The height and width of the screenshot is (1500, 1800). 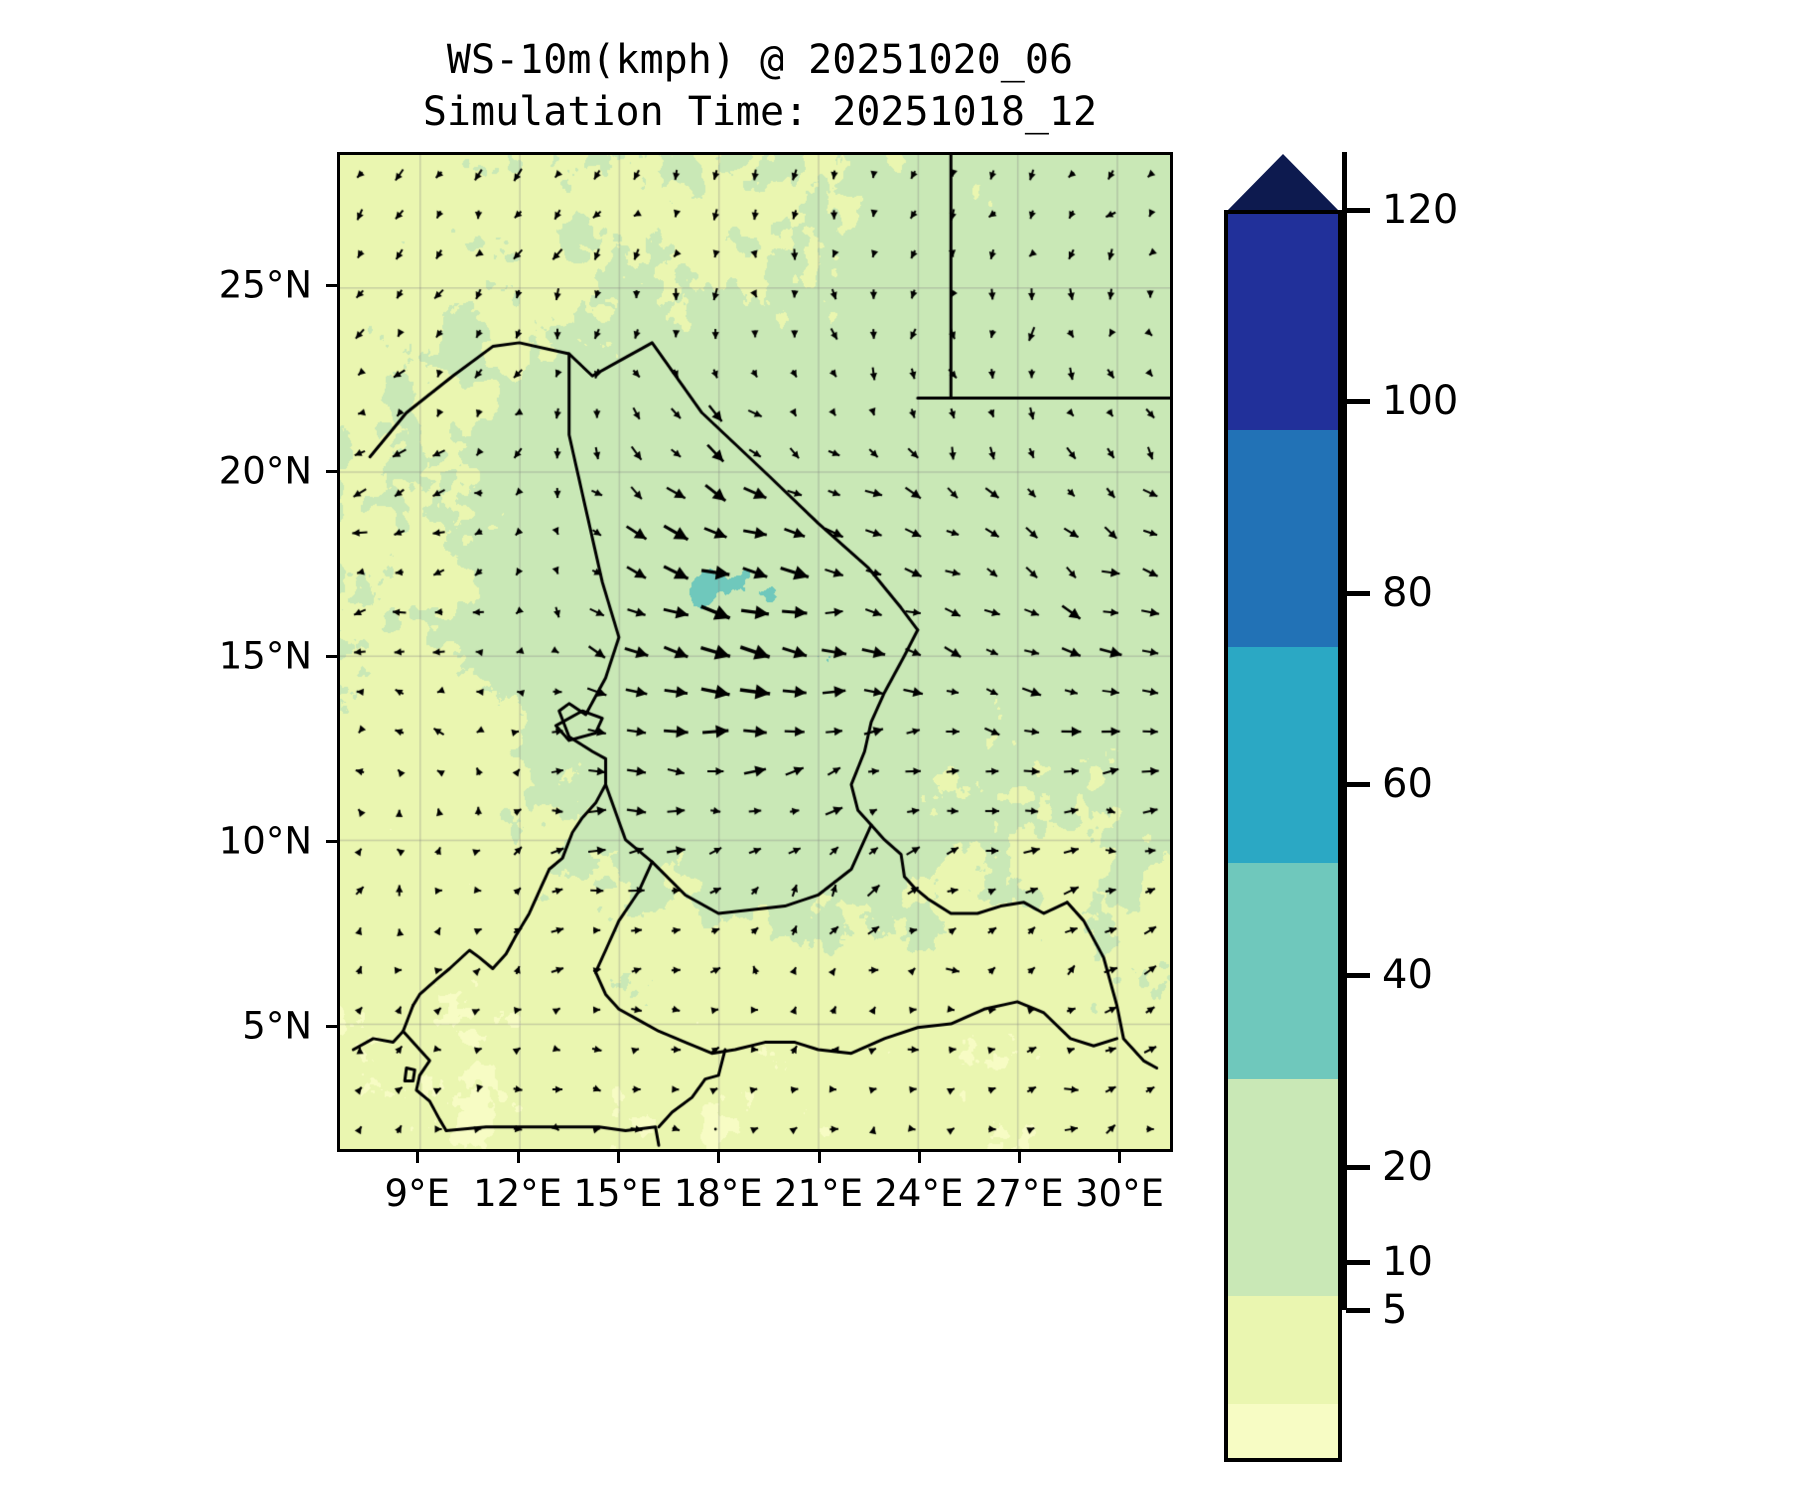 What do you see at coordinates (1019, 1193) in the screenshot?
I see `longitude-tick-label-6: 27°E` at bounding box center [1019, 1193].